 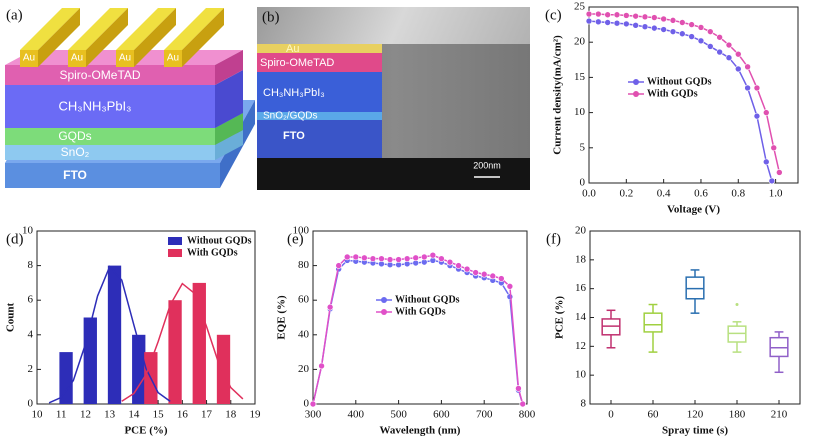 I want to click on sem-au, so click(x=319, y=48).